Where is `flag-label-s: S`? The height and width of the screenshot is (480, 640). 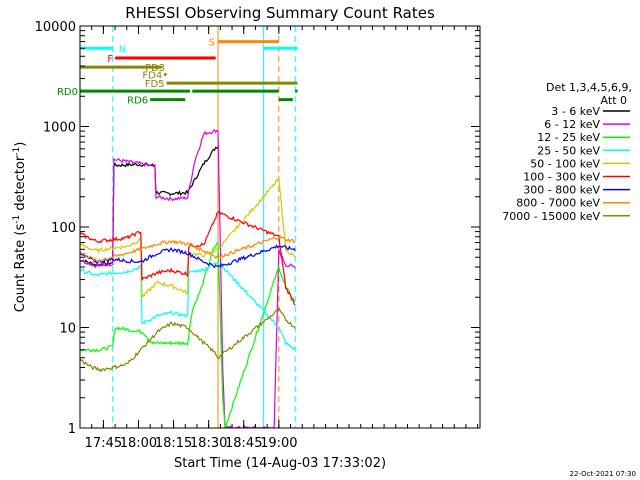
flag-label-s: S is located at coordinates (212, 43).